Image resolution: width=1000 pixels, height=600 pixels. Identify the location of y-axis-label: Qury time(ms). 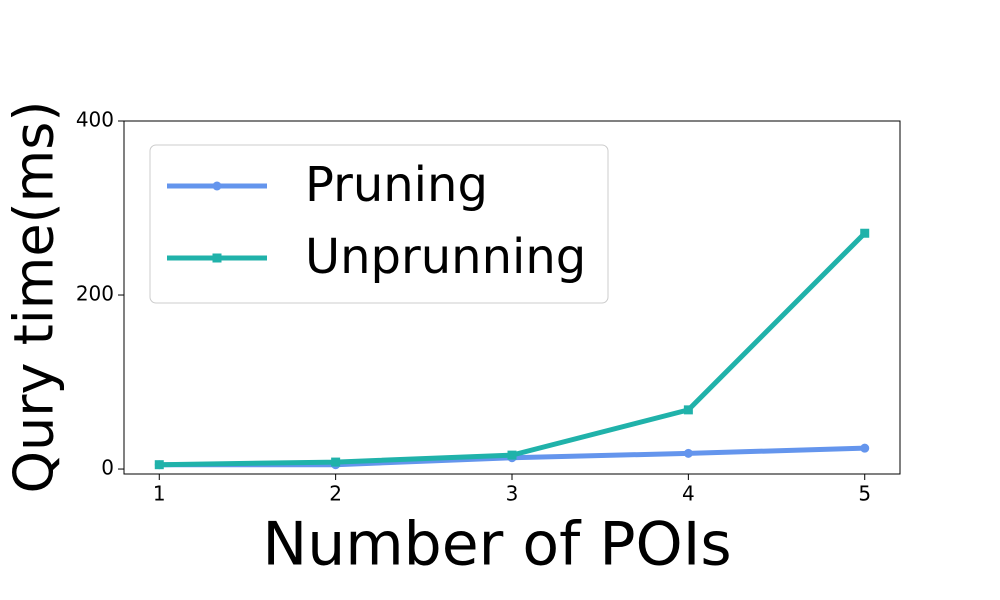
(34, 297).